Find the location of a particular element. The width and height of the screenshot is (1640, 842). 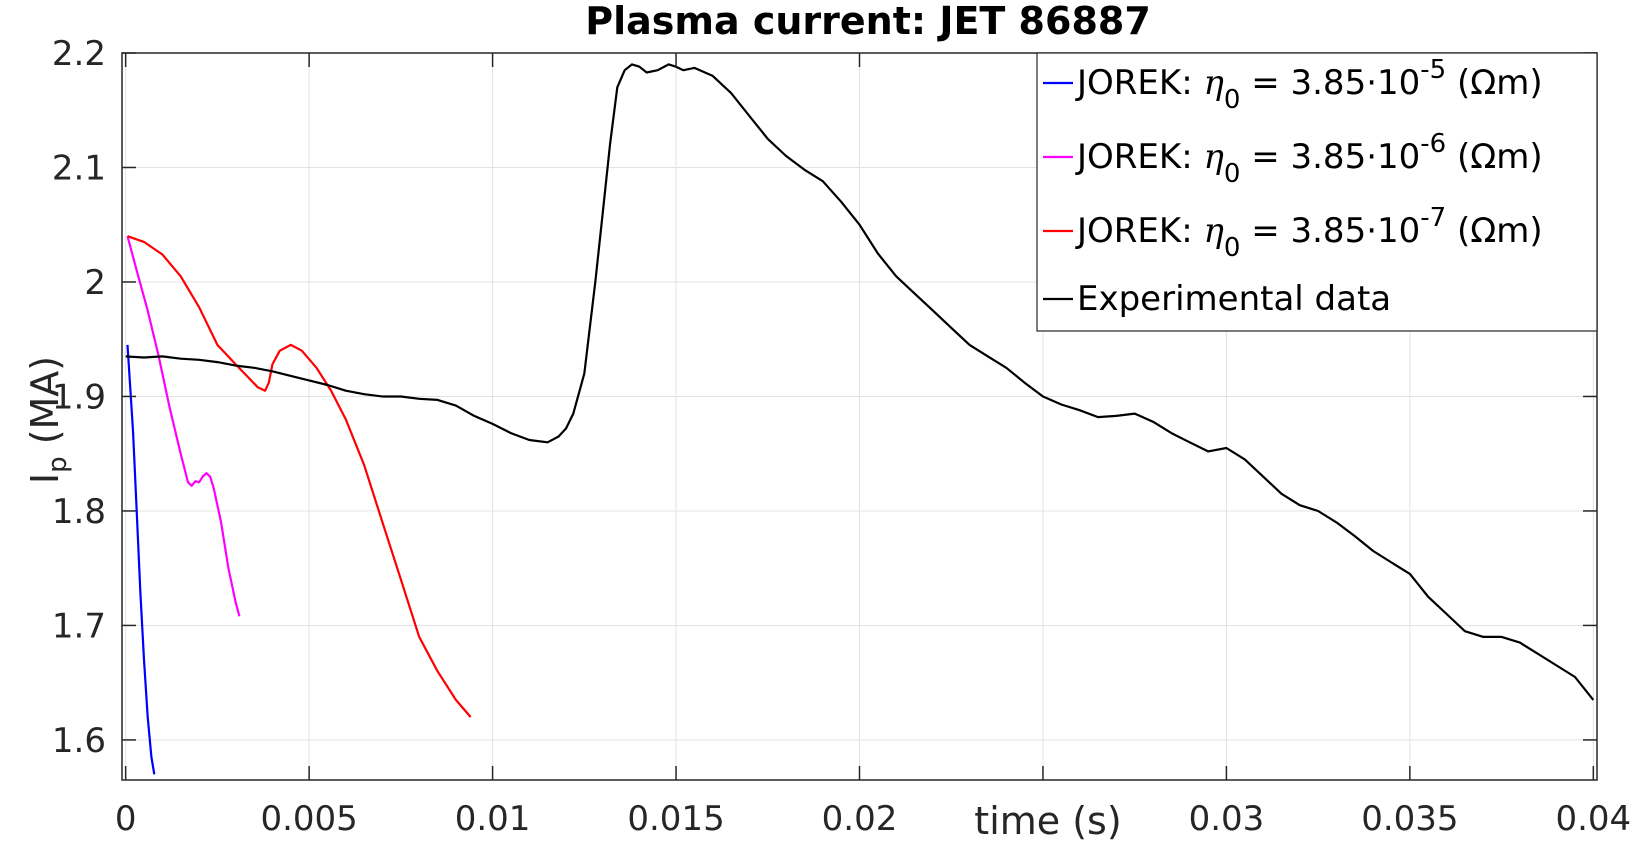

chart-title: Plasma current: JET 86887 is located at coordinates (868, 21).